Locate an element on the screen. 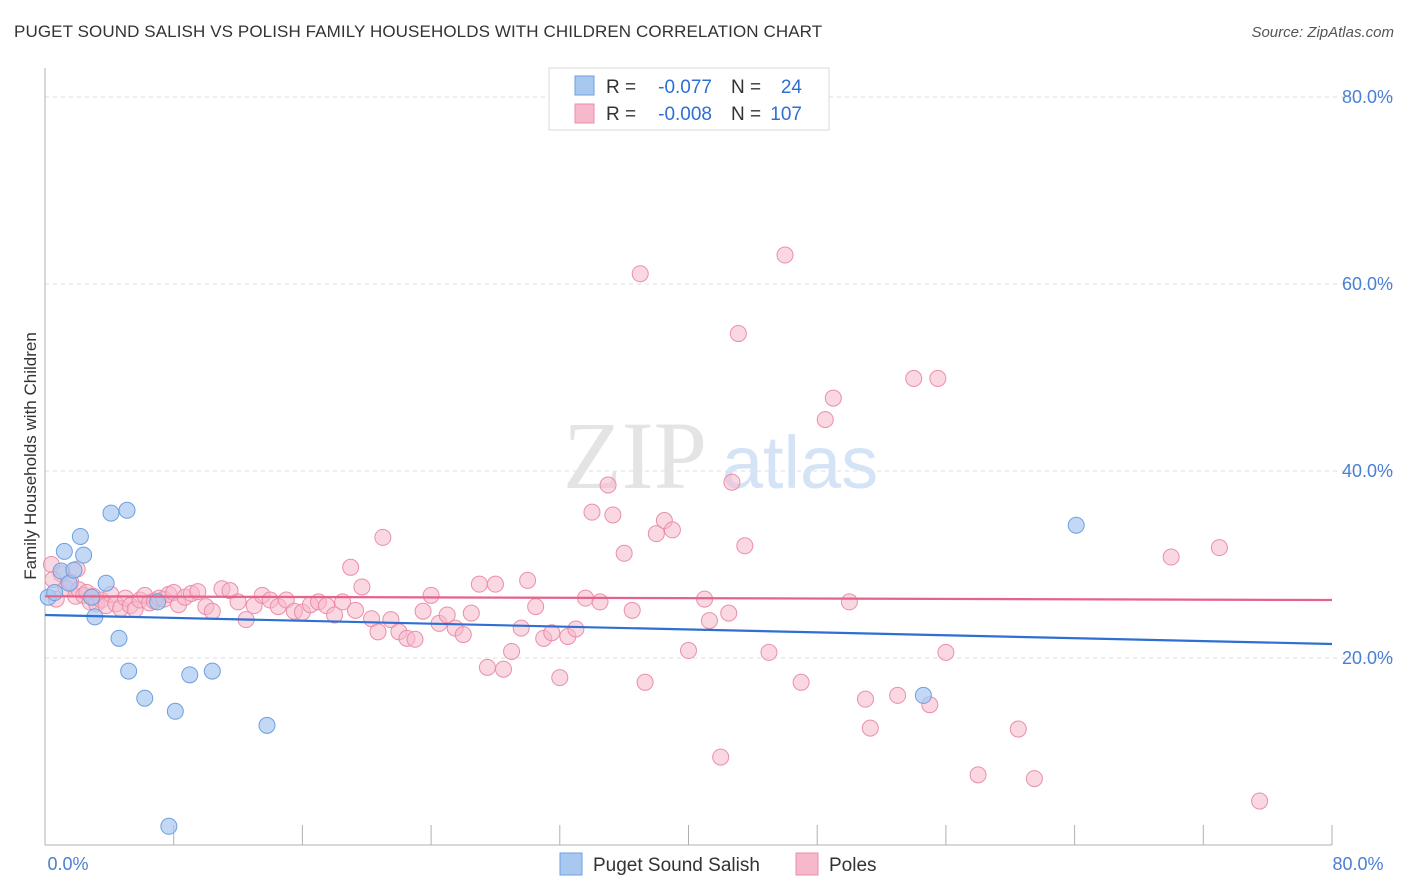 Image resolution: width=1406 pixels, height=892 pixels. x-axis-ticks is located at coordinates (688, 835).